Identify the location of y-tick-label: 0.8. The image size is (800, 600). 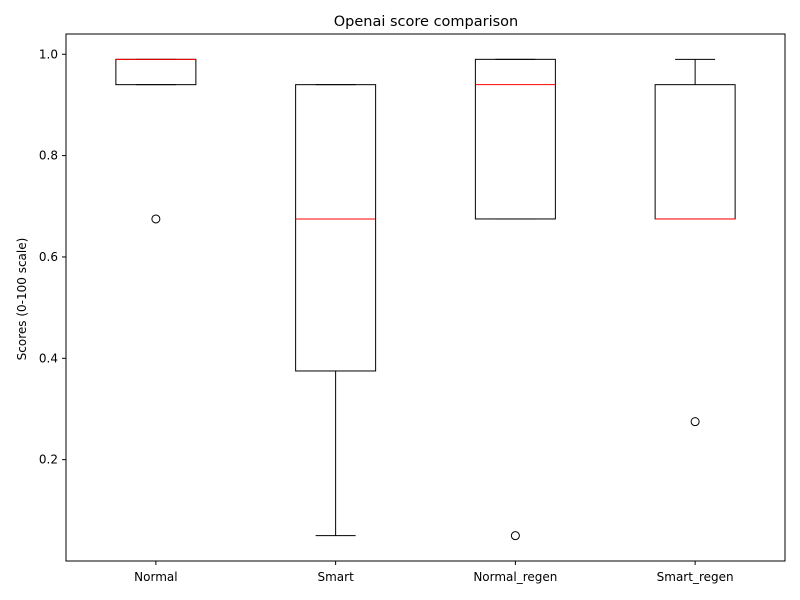
(48, 156).